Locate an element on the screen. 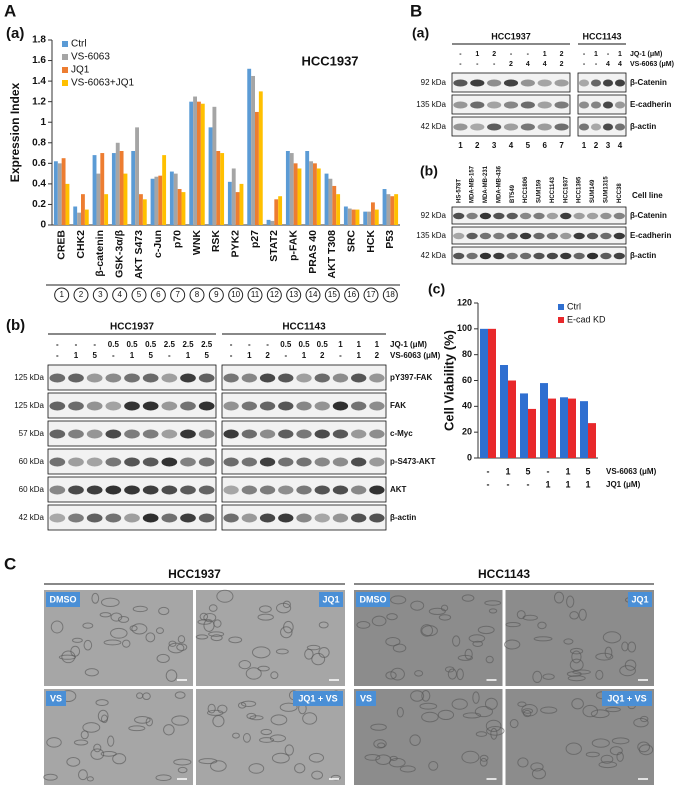 The image size is (684, 796). x-tick-label: CHK2 is located at coordinates (81, 244).